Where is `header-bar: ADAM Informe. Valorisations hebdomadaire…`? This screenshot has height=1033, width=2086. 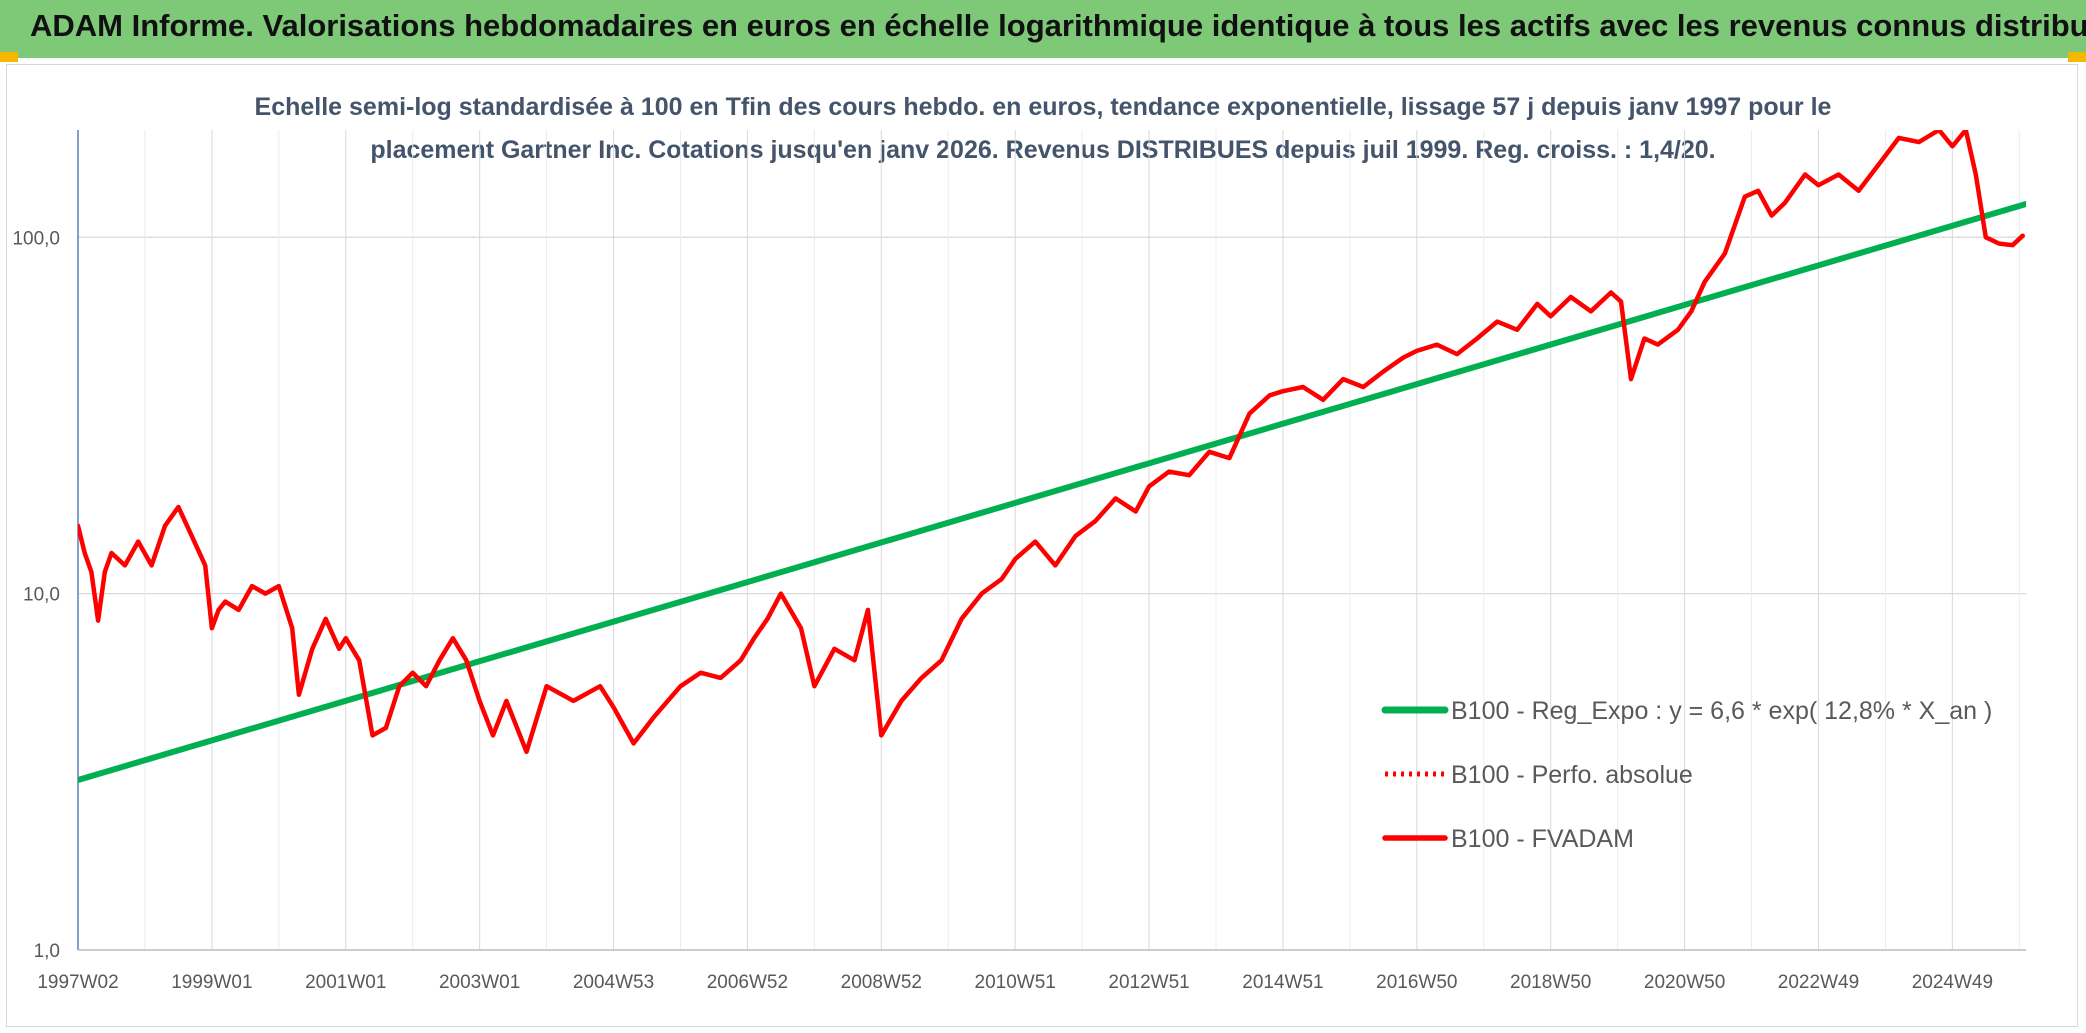
header-bar: ADAM Informe. Valorisations hebdomadaire… is located at coordinates (1043, 29).